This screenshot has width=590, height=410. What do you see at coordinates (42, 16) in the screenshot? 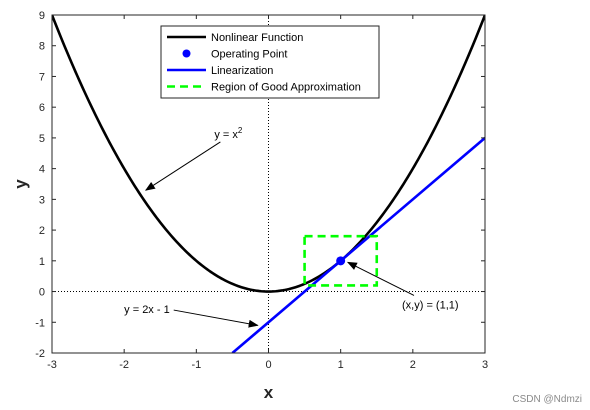
I see `y-tick-label: 9` at bounding box center [42, 16].